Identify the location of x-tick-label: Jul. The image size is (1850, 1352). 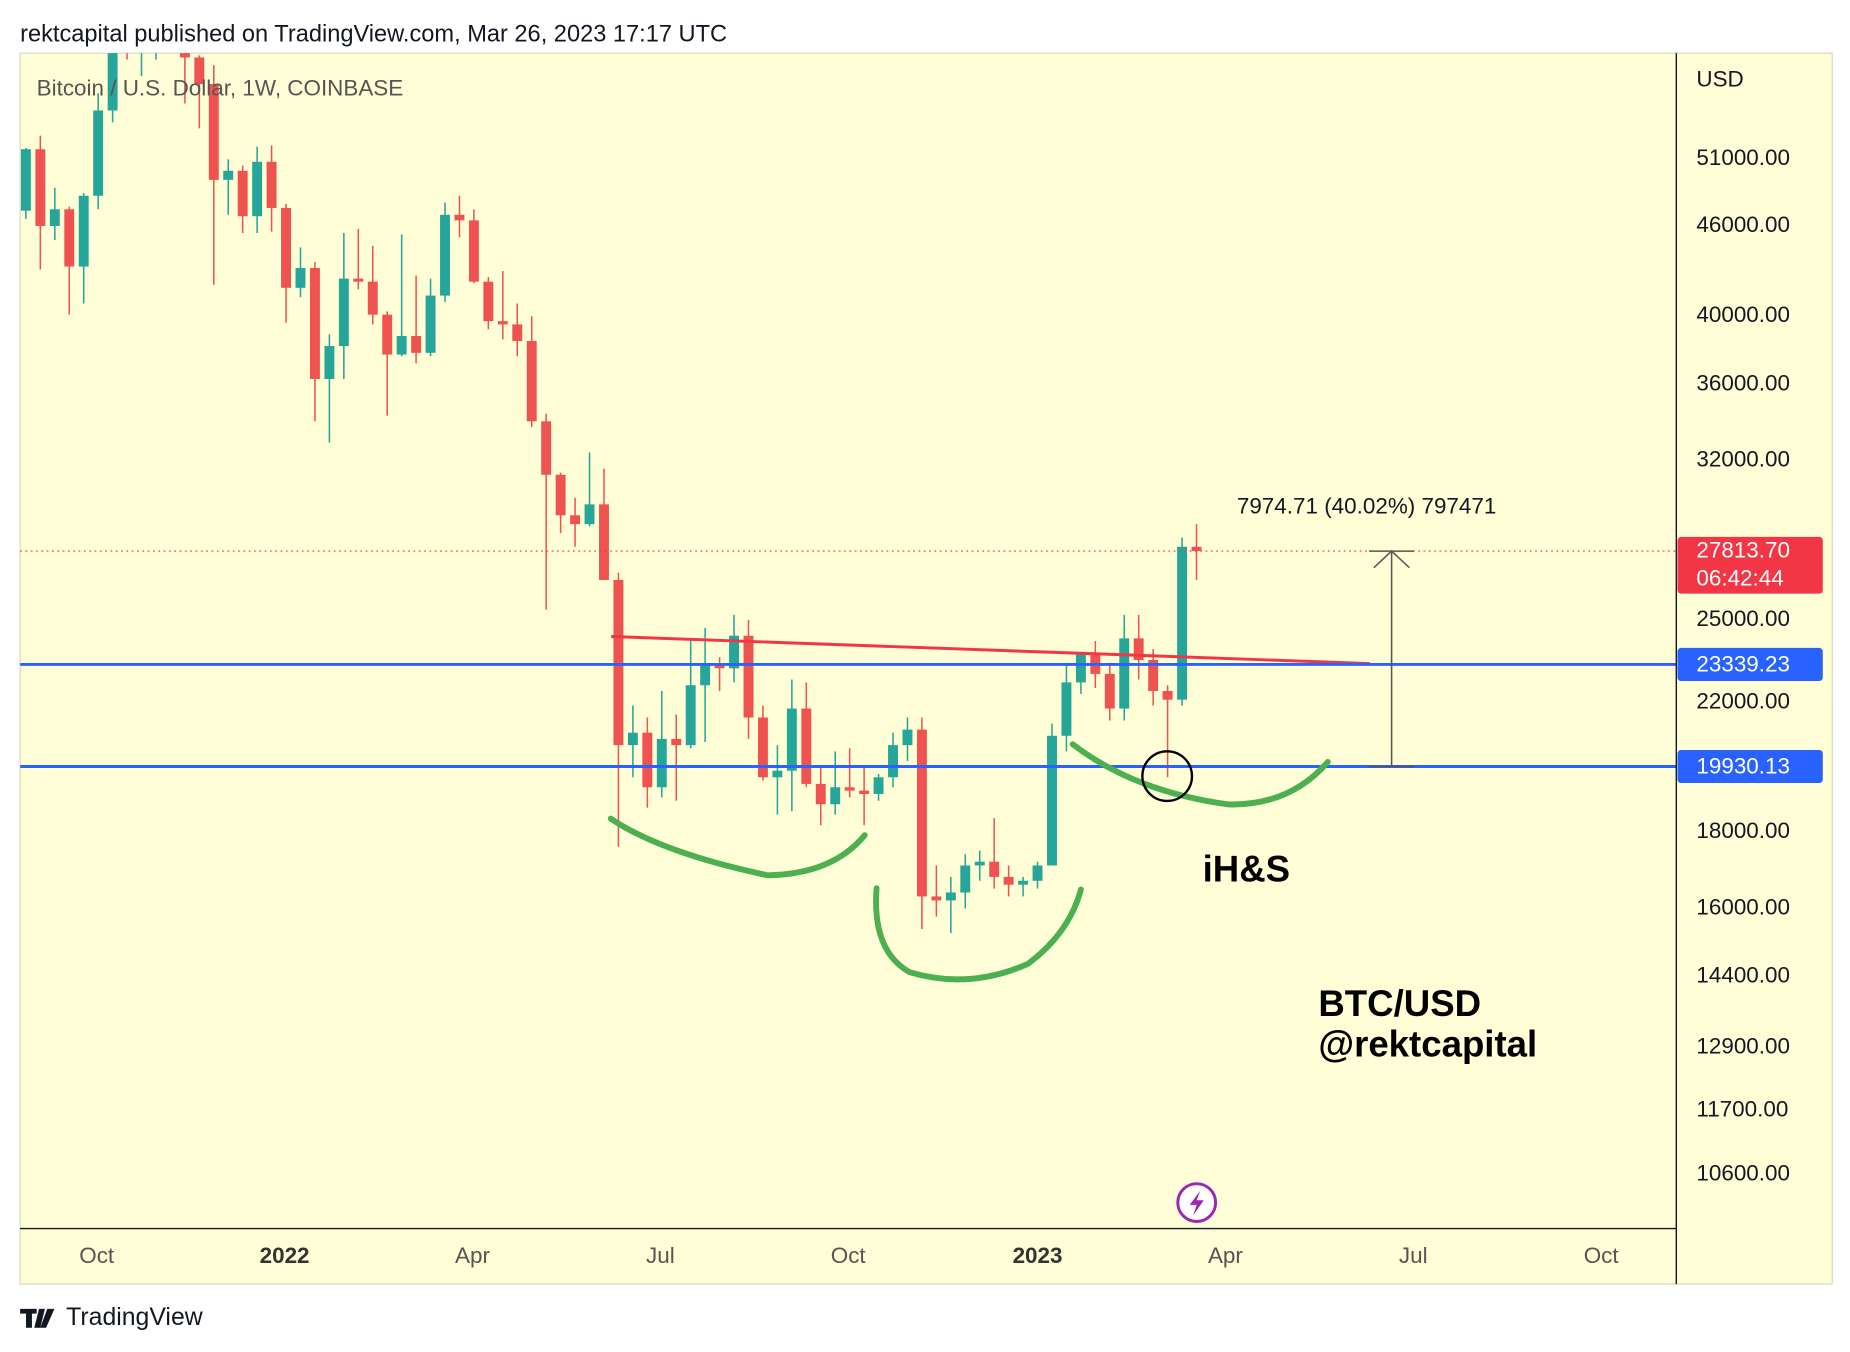
(660, 1255).